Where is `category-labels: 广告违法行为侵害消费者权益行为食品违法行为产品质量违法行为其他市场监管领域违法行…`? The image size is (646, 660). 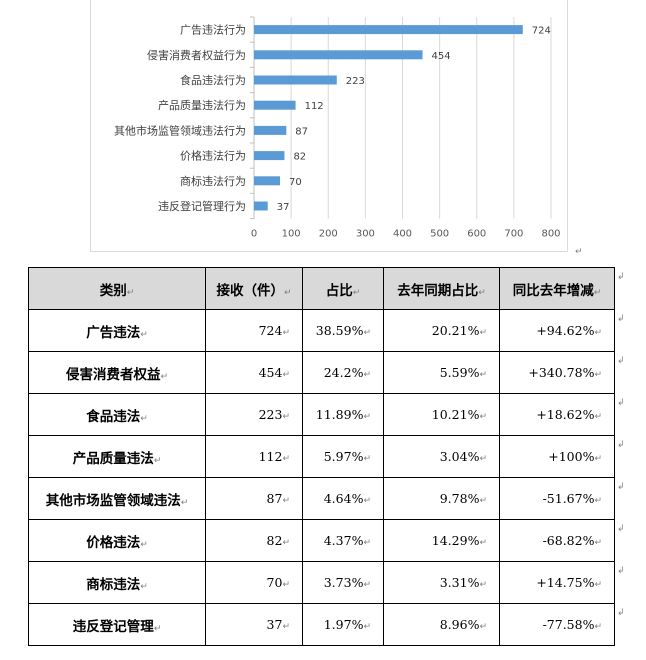 category-labels: 广告违法行为侵害消费者权益行为食品违法行为产品质量违法行为其他市场监管领域违法行… is located at coordinates (180, 118).